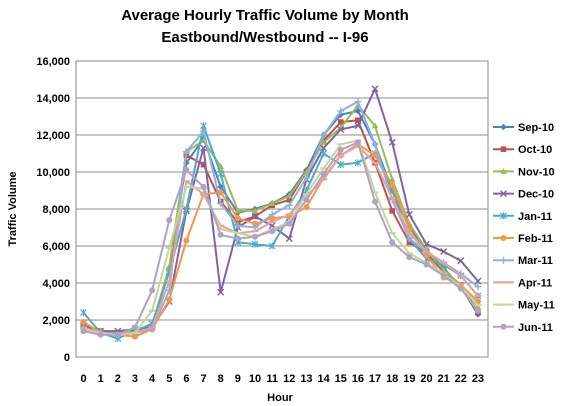  Describe the element at coordinates (535, 283) in the screenshot. I see `legend-label-apr-11: Apr-11` at that location.